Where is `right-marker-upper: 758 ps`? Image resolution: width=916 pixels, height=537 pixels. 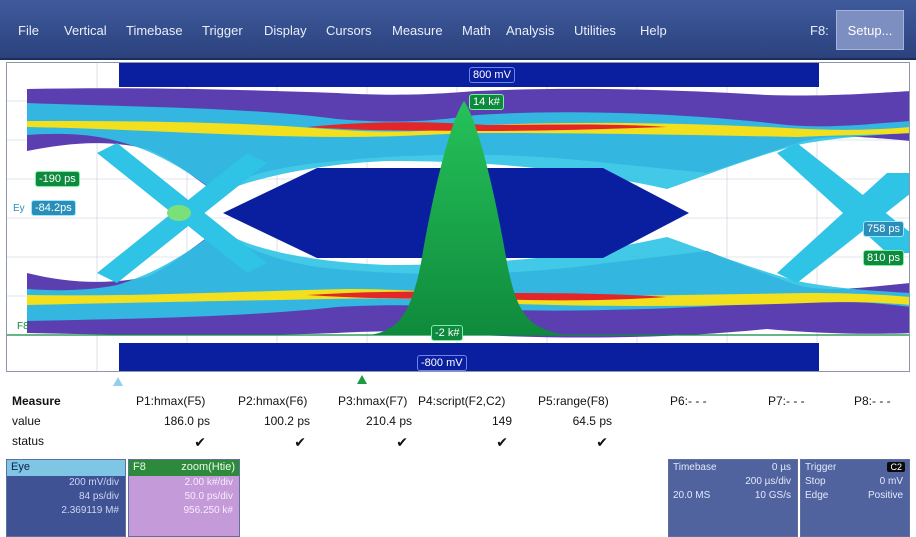 right-marker-upper: 758 ps is located at coordinates (884, 229).